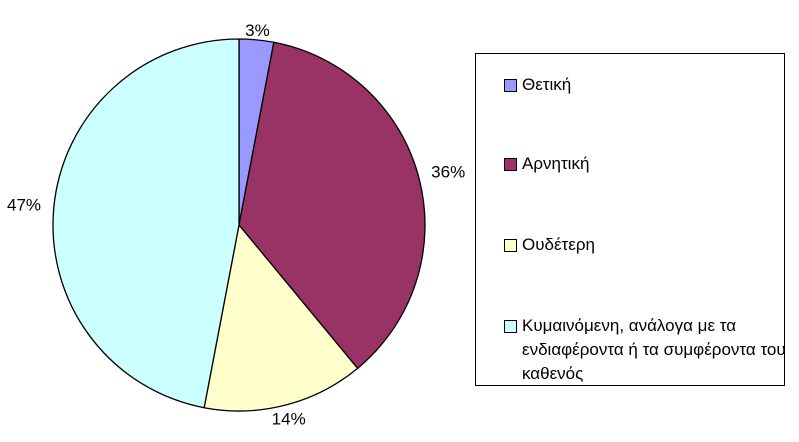 This screenshot has height=442, width=799. What do you see at coordinates (257, 30) in the screenshot?
I see `data-label-positive: 3%` at bounding box center [257, 30].